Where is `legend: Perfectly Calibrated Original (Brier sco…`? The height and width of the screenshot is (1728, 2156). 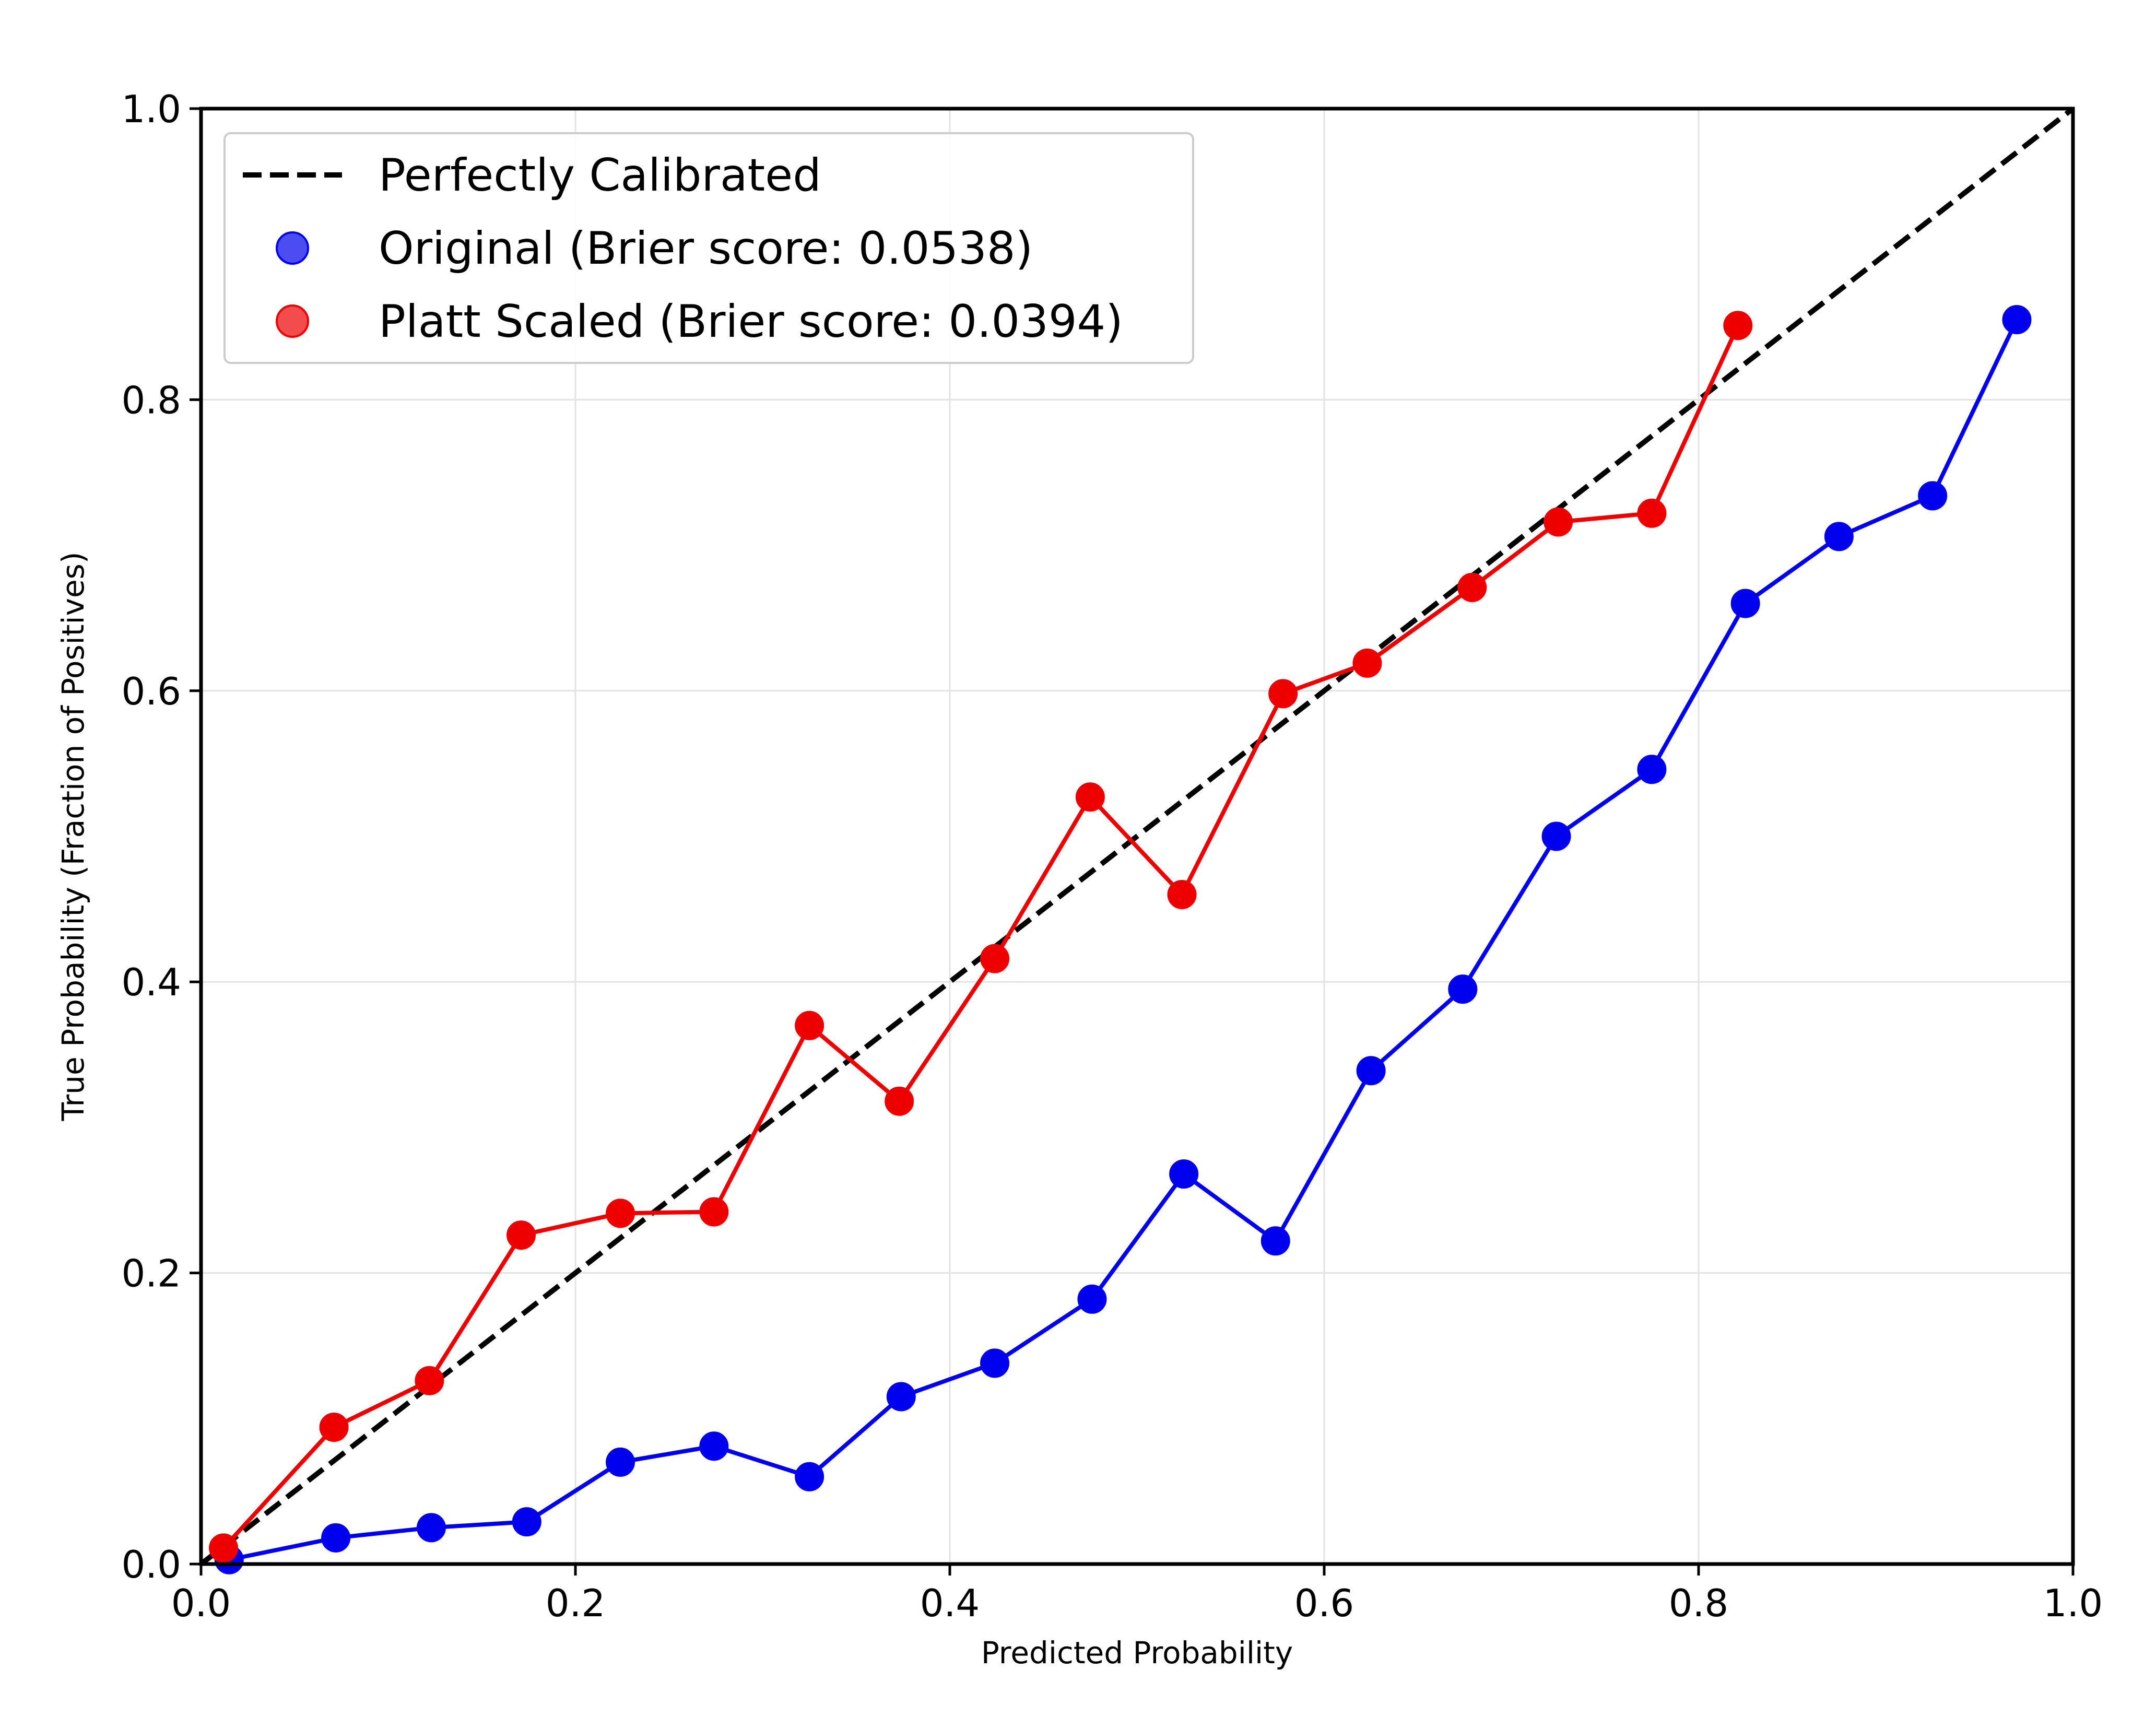
legend: Perfectly Calibrated Original (Brier sco… is located at coordinates (708, 248).